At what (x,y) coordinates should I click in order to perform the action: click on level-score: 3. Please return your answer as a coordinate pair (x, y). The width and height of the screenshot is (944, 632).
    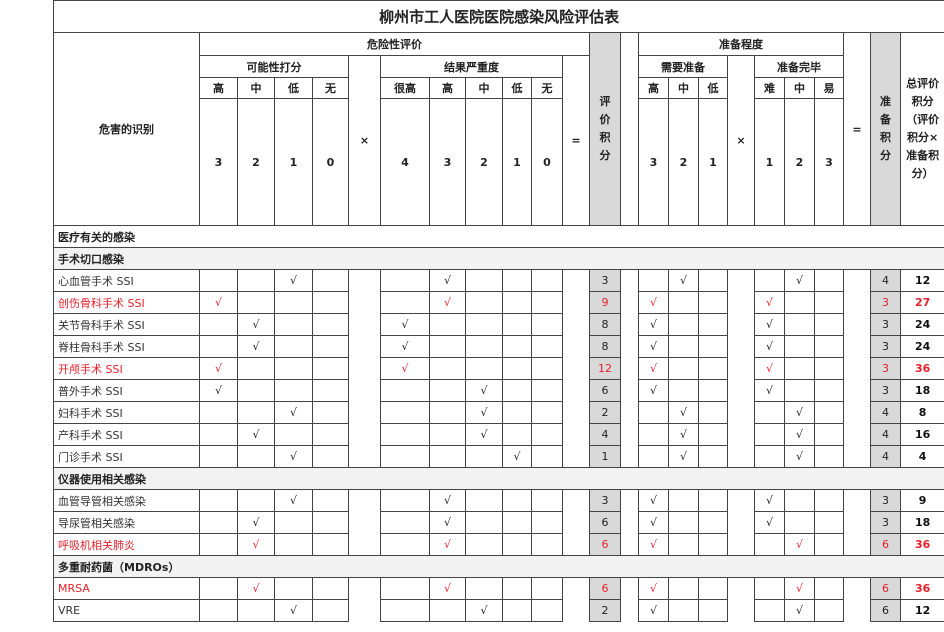
    Looking at the image, I should click on (218, 162).